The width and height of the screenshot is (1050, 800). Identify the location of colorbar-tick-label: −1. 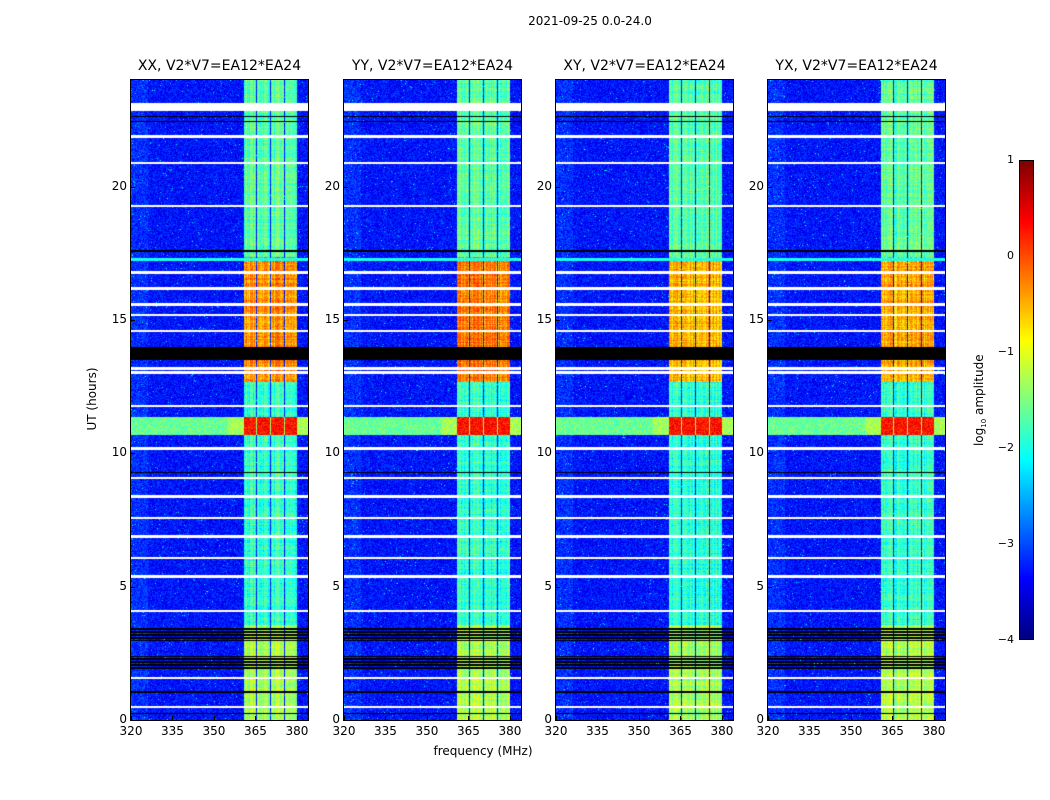
(1005, 351).